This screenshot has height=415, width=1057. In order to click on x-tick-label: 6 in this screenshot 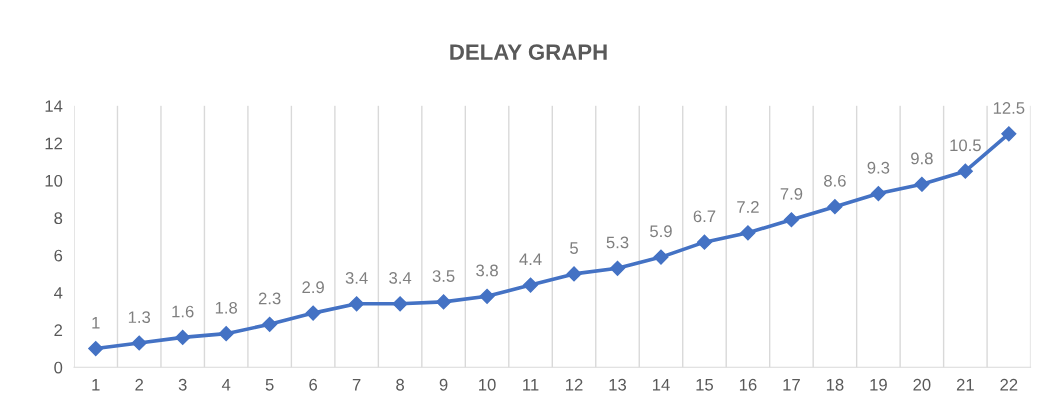, I will do `click(313, 384)`.